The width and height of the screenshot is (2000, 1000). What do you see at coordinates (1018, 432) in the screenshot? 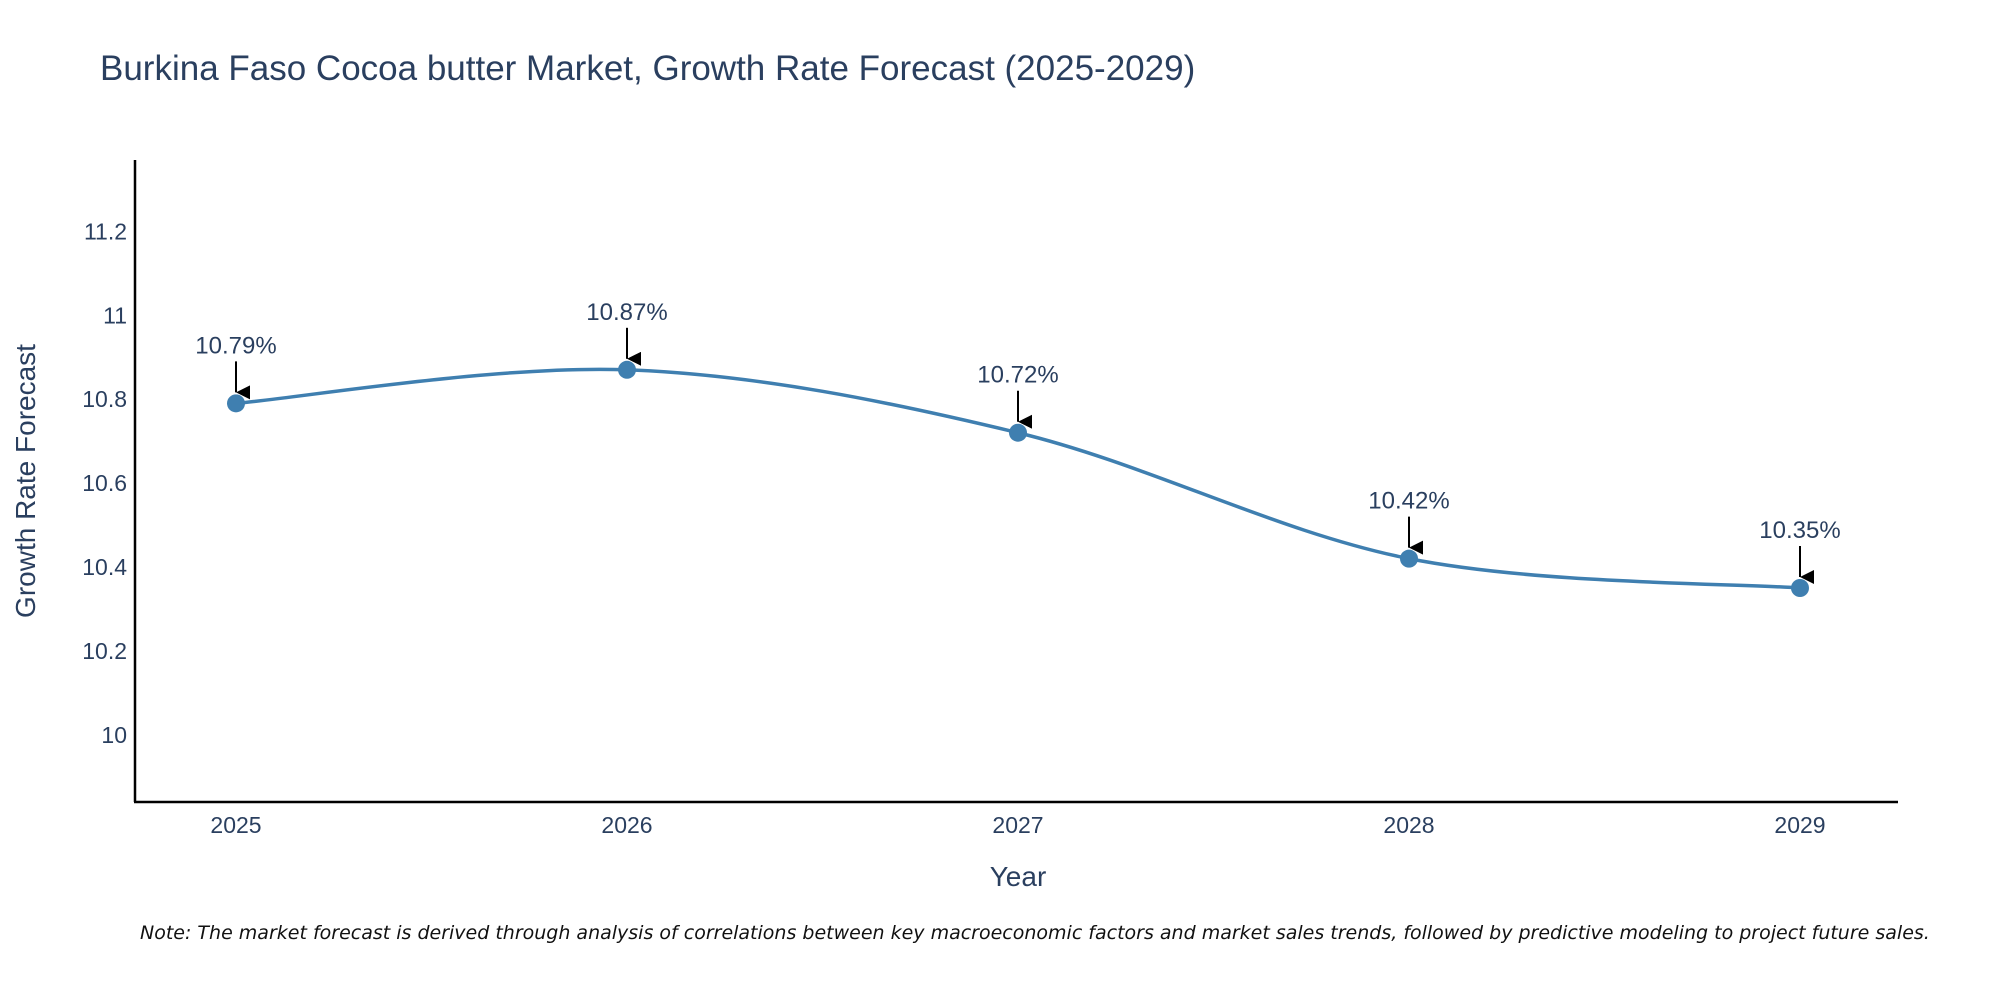
I see `data-point-2027` at bounding box center [1018, 432].